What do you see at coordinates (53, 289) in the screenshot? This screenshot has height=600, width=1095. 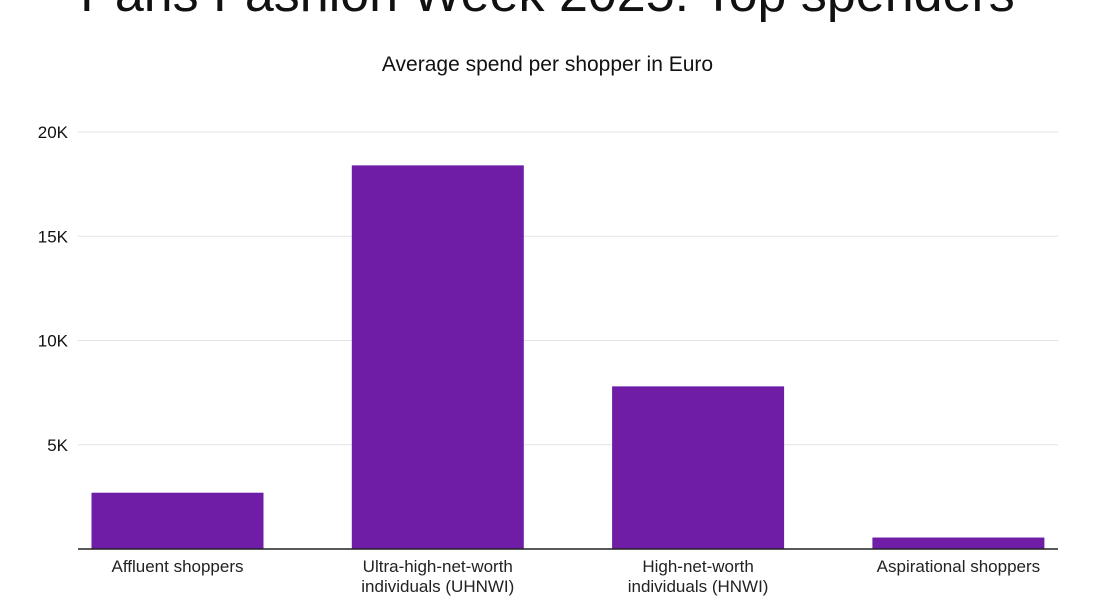 I see `y-axis-ticks: 5K 10K 15K 20K` at bounding box center [53, 289].